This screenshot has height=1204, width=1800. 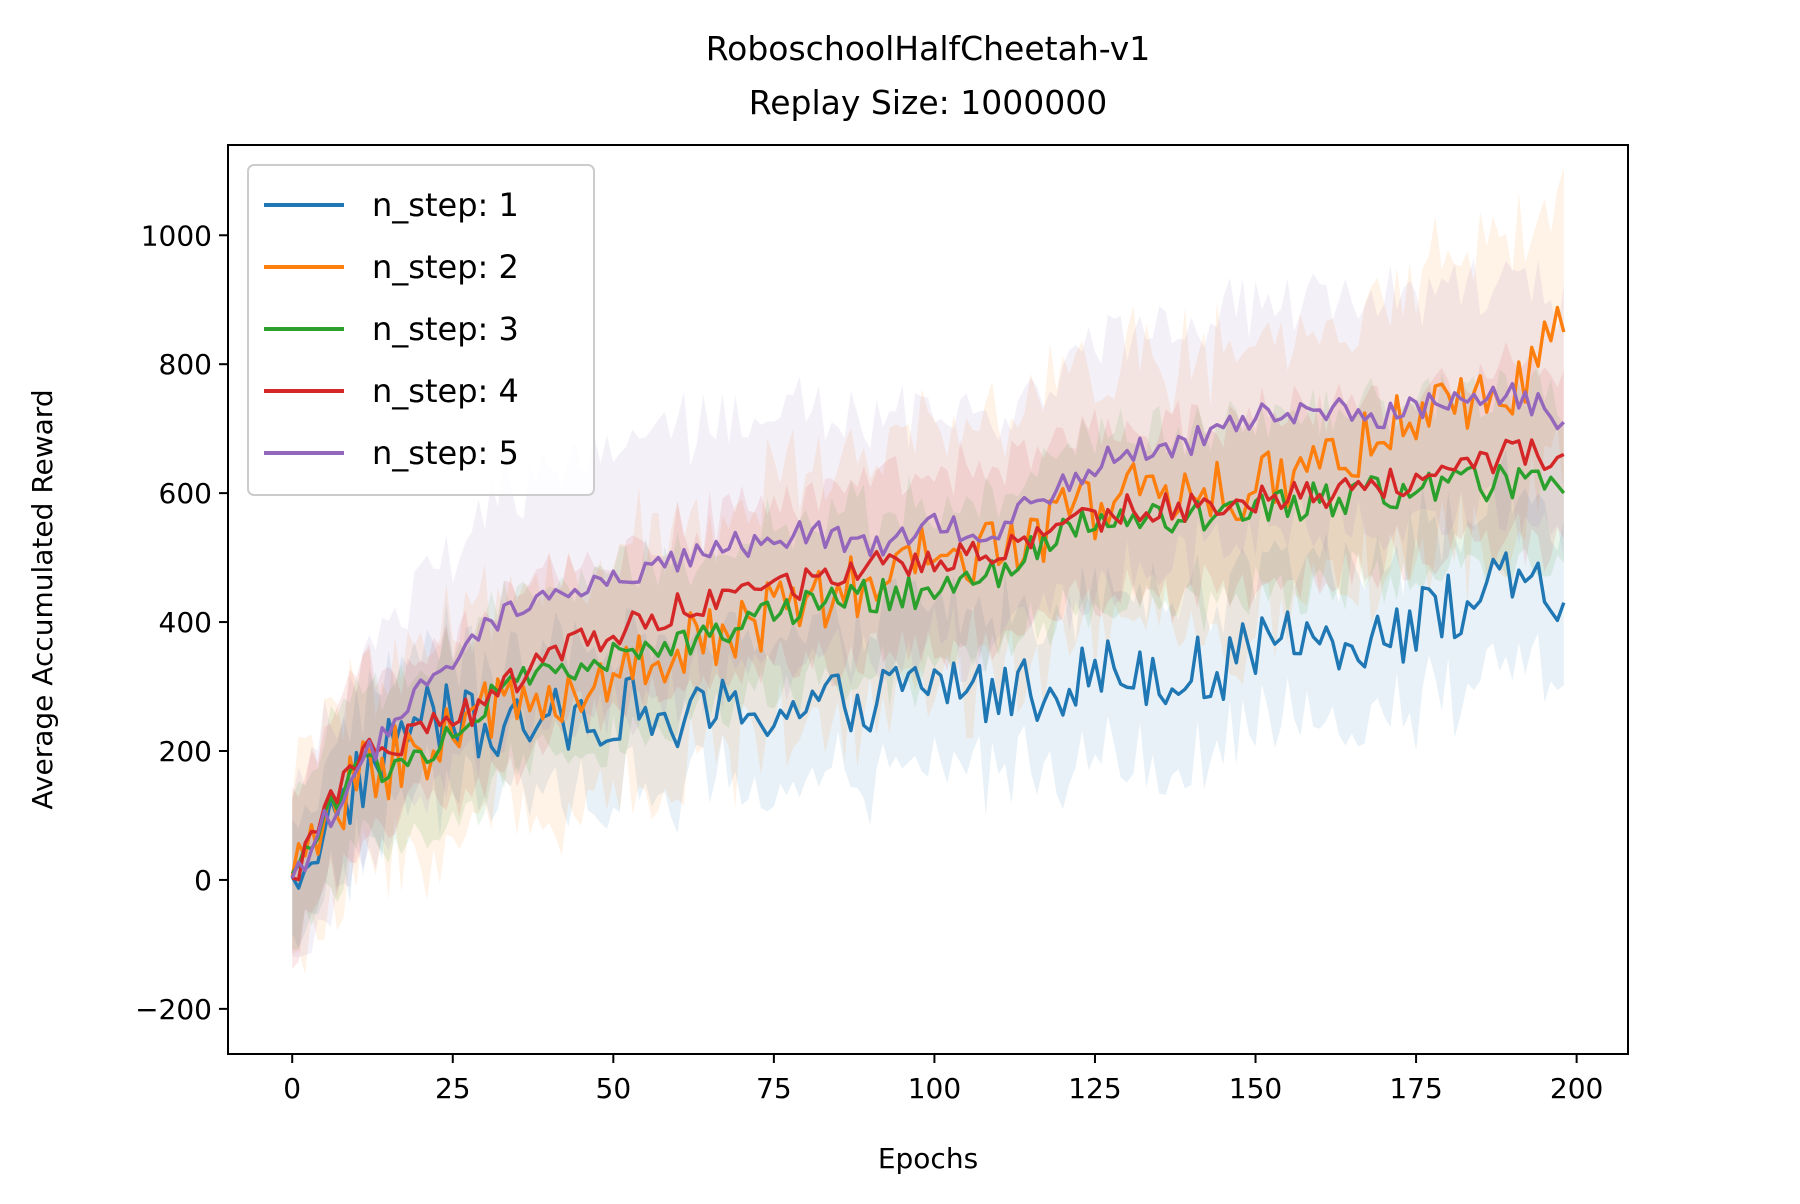 I want to click on x-axis-label: Epochs, so click(x=928, y=1158).